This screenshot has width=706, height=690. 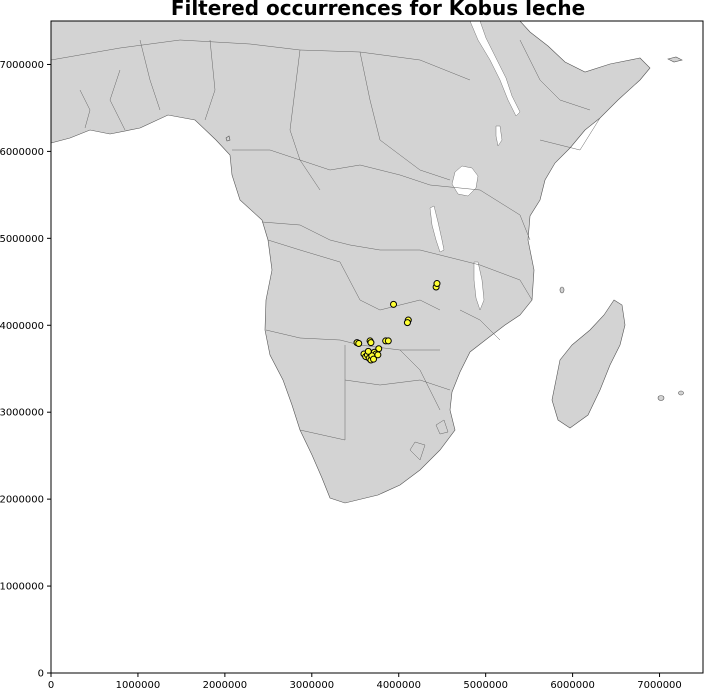 What do you see at coordinates (499, 136) in the screenshot?
I see `lake-turkana` at bounding box center [499, 136].